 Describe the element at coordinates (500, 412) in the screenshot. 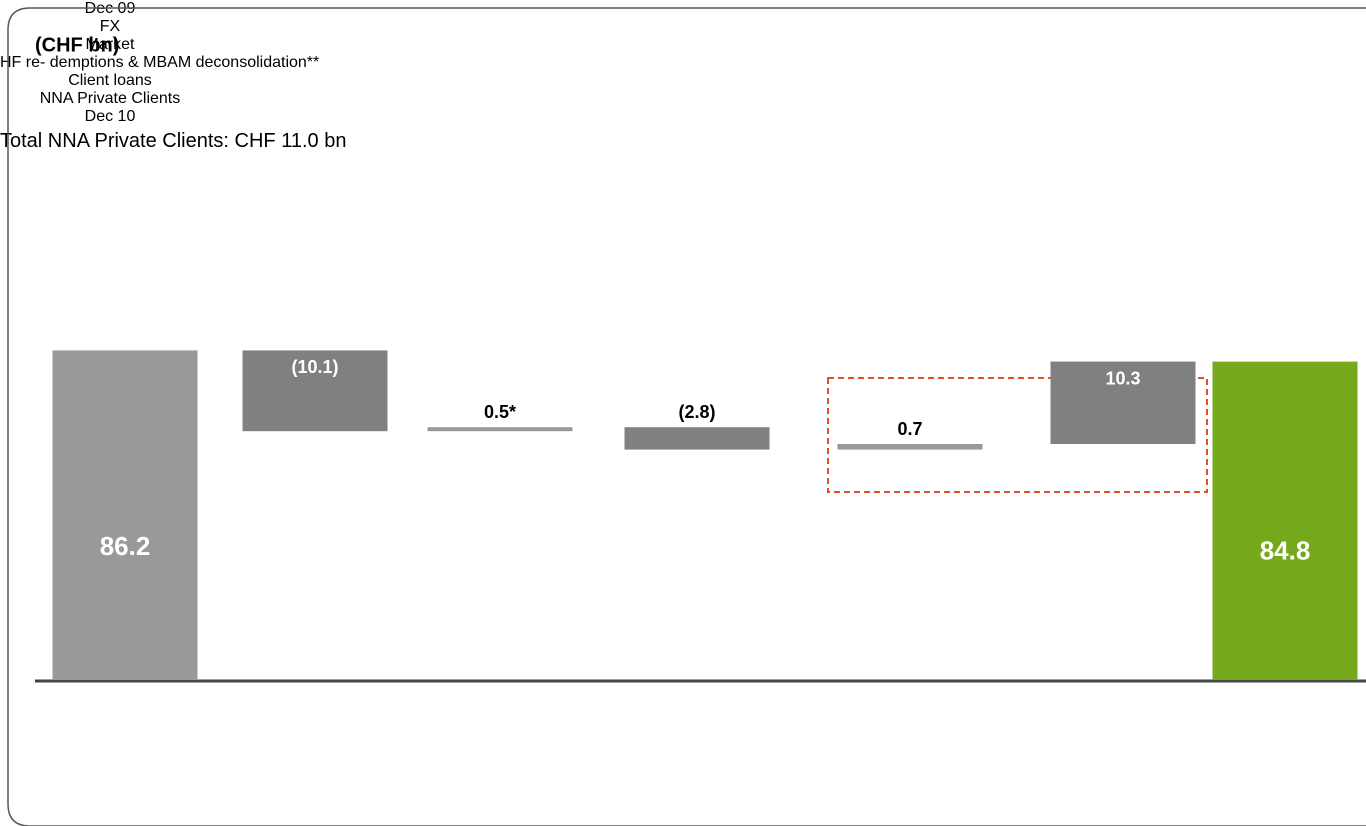

I see `value-label: 0.5*` at that location.